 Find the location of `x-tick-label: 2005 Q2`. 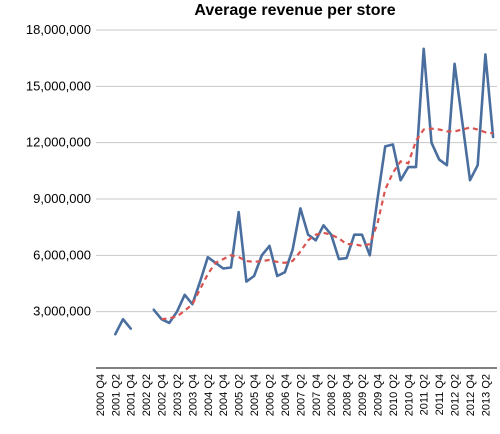

x-tick-label: 2005 Q2 is located at coordinates (240, 395).